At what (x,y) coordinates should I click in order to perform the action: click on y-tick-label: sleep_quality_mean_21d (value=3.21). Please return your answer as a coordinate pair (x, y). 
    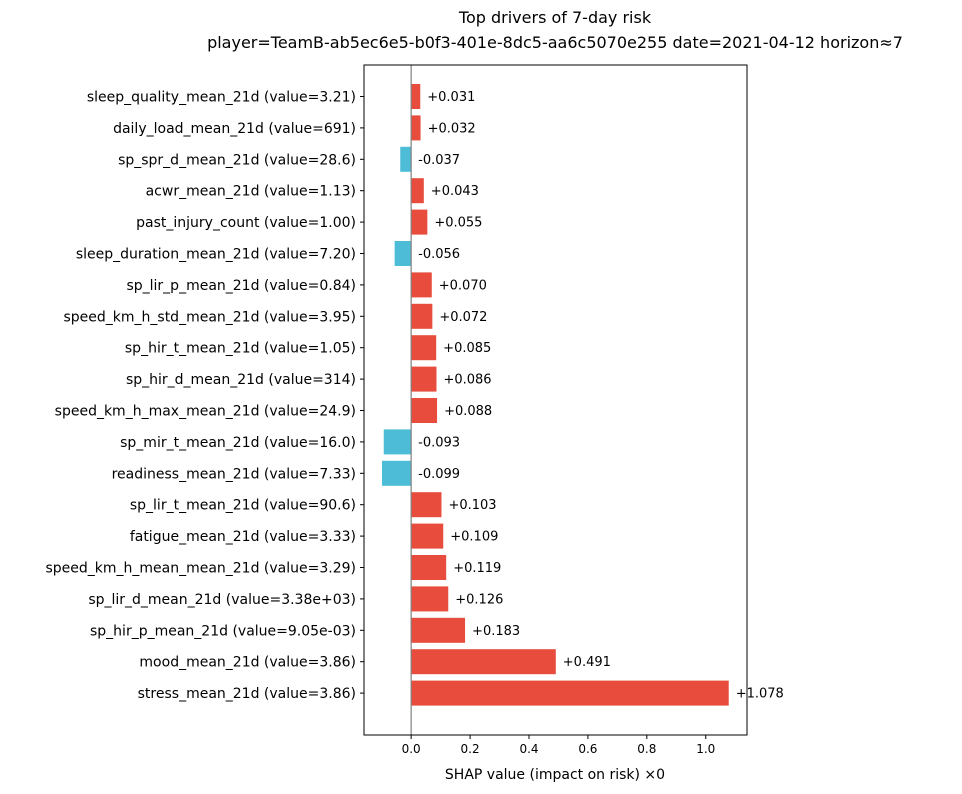
    Looking at the image, I should click on (221, 98).